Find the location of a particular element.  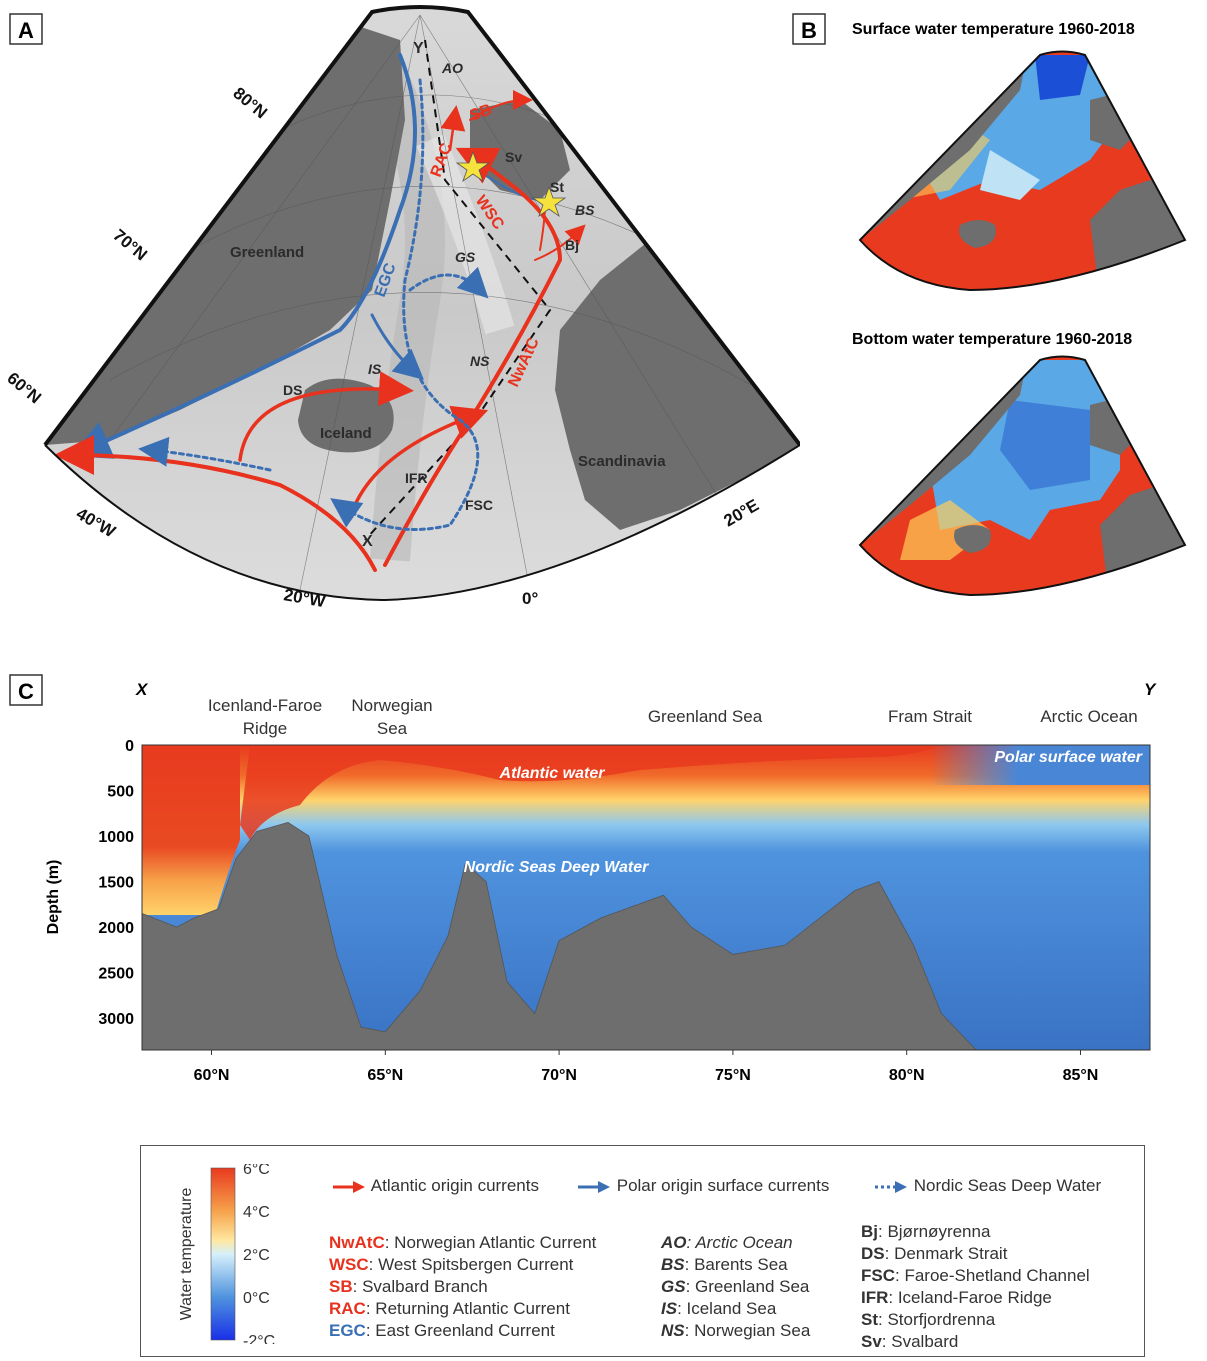

y-axis-label: Depth (m) is located at coordinates (53, 897).